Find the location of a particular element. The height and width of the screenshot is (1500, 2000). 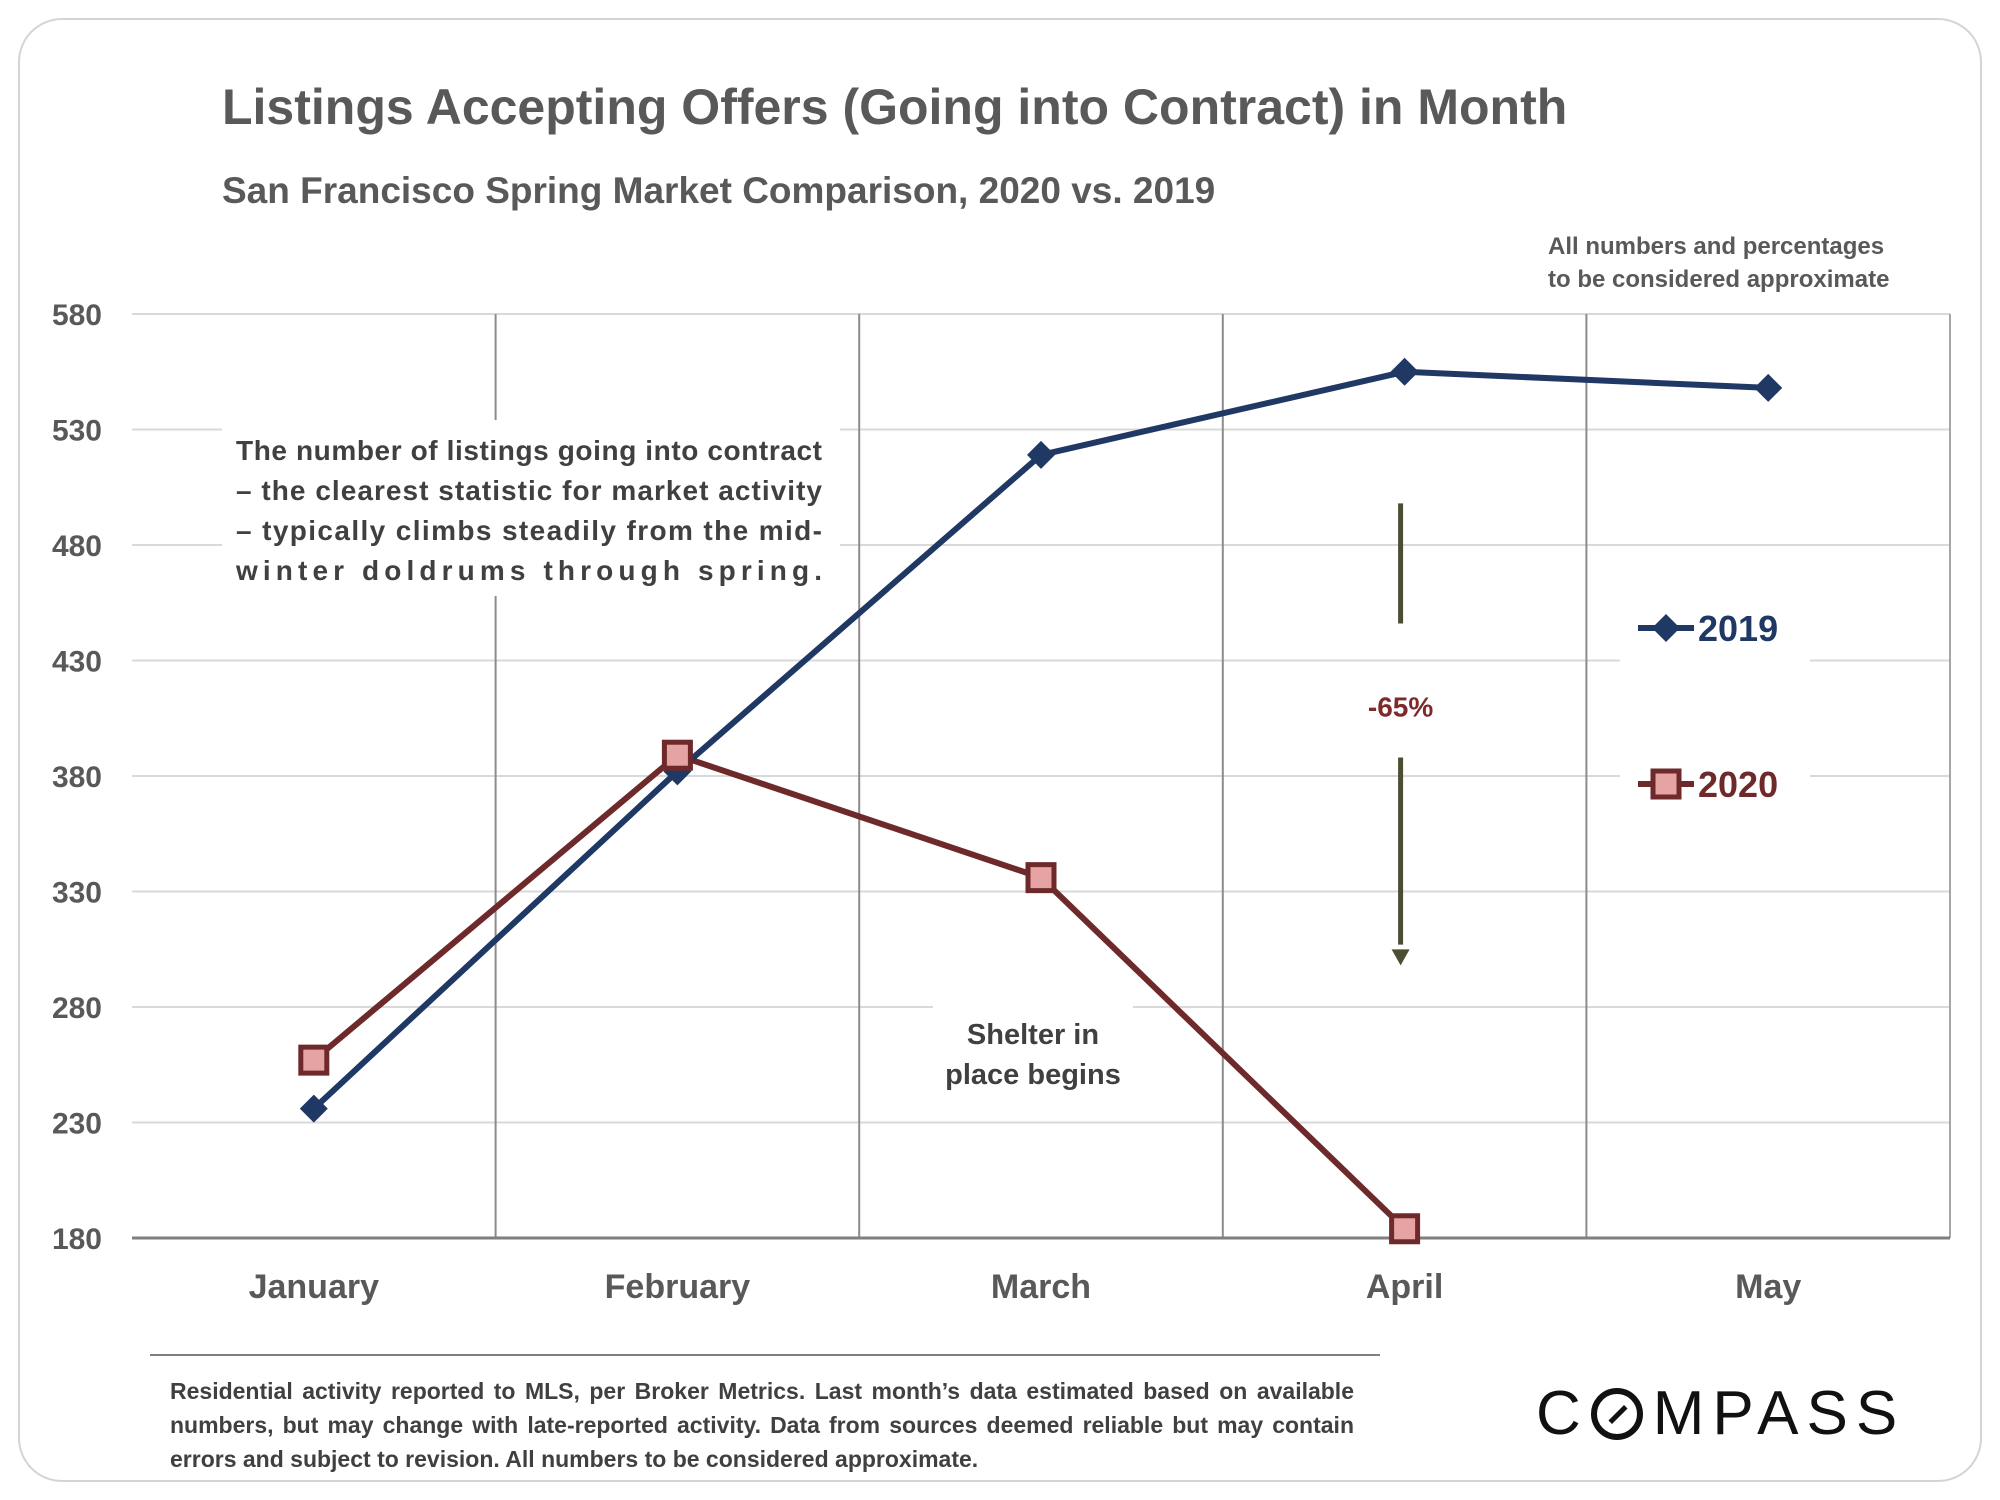

annotation-shelter: Shelter in place begins is located at coordinates (1033, 1050).